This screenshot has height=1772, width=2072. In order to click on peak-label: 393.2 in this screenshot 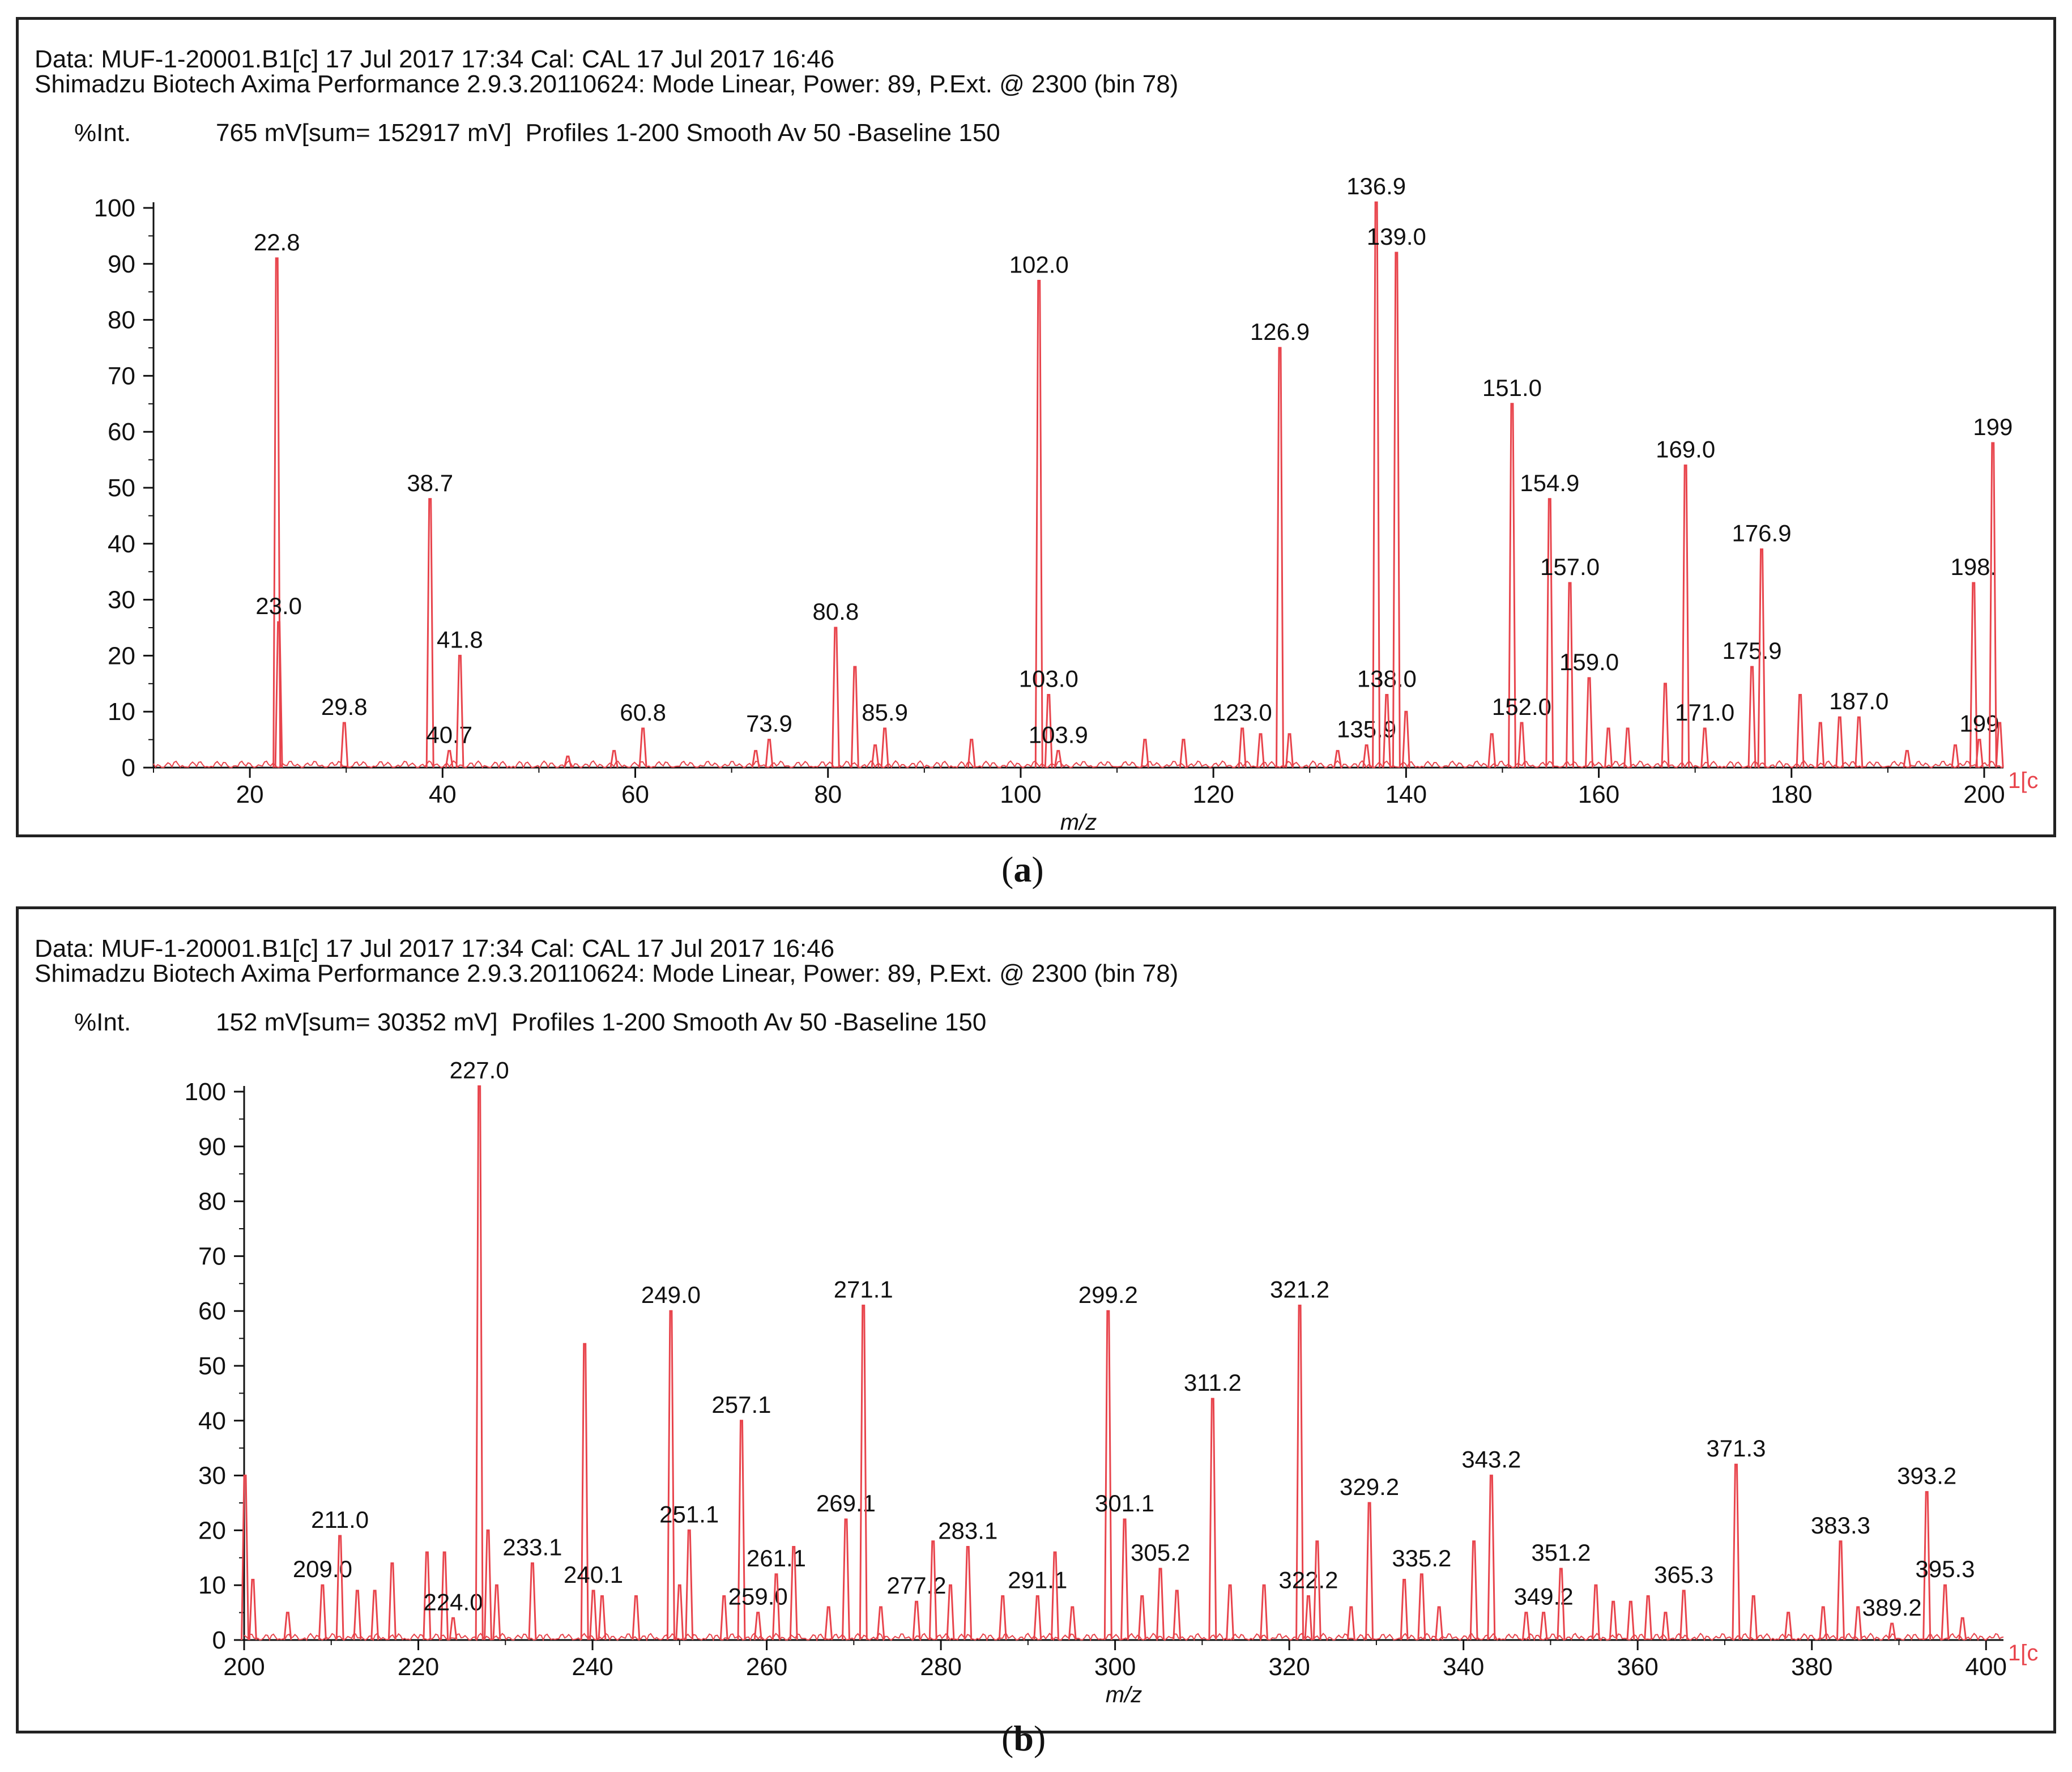, I will do `click(1926, 1476)`.